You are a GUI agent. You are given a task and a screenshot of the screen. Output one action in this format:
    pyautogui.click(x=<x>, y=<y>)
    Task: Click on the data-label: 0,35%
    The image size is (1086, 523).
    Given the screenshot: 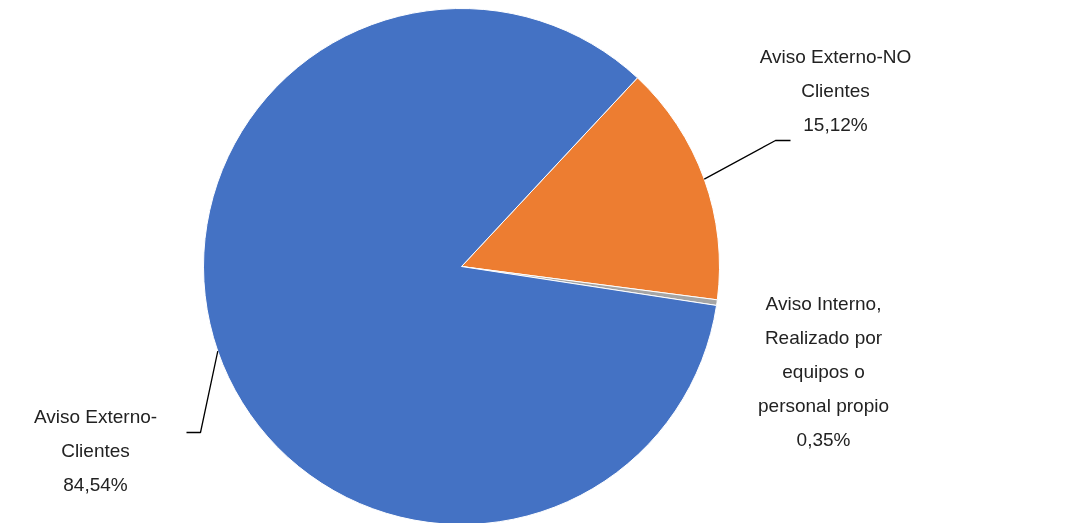 What is the action you would take?
    pyautogui.click(x=823, y=439)
    